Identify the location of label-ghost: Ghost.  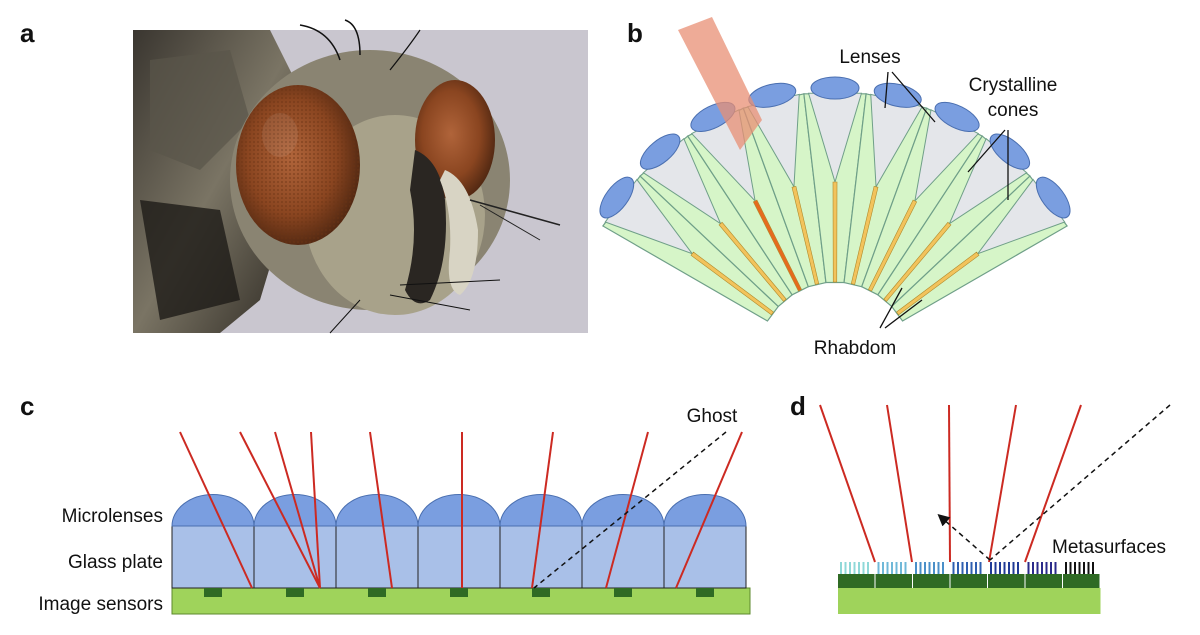
(712, 416).